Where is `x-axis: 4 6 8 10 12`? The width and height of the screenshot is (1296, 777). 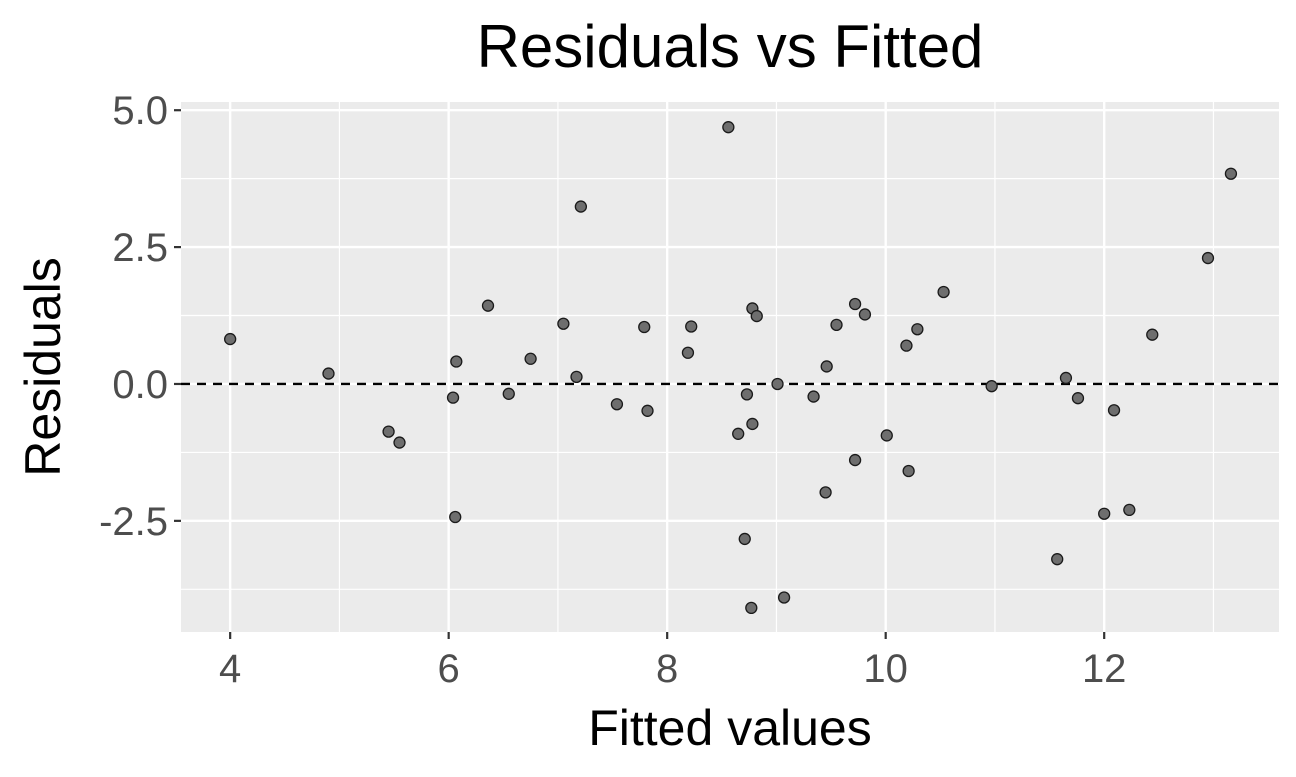
x-axis: 4 6 8 10 12 is located at coordinates (672, 661).